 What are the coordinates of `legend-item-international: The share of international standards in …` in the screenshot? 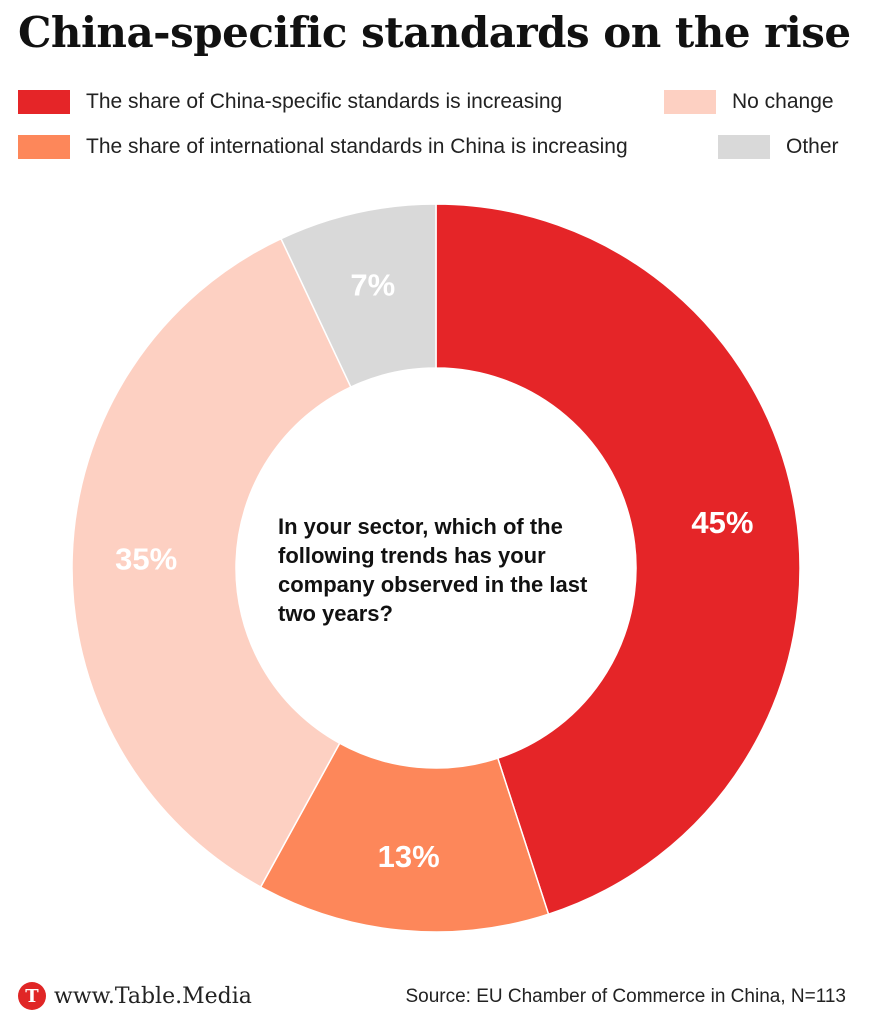 It's located at (323, 147).